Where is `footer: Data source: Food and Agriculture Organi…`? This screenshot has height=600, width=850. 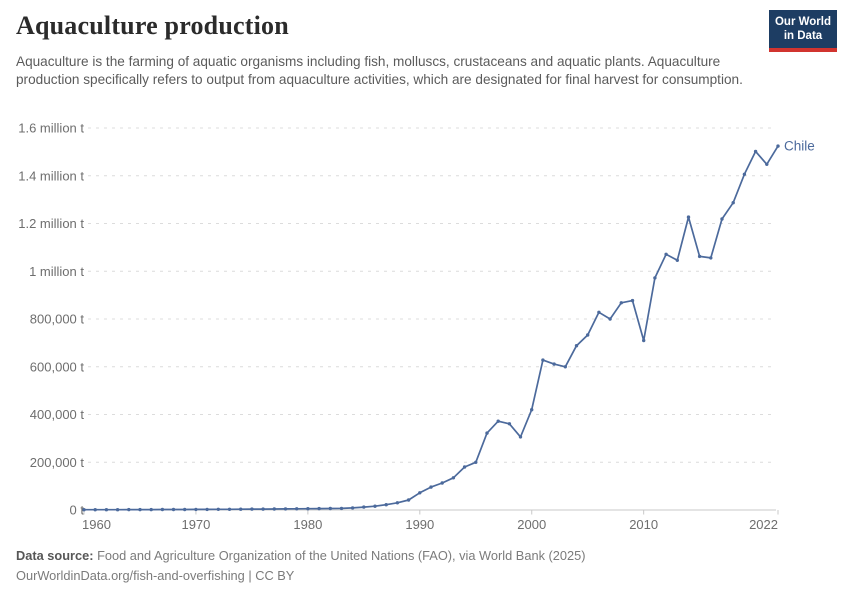 footer: Data source: Food and Agriculture Organi… is located at coordinates (301, 566).